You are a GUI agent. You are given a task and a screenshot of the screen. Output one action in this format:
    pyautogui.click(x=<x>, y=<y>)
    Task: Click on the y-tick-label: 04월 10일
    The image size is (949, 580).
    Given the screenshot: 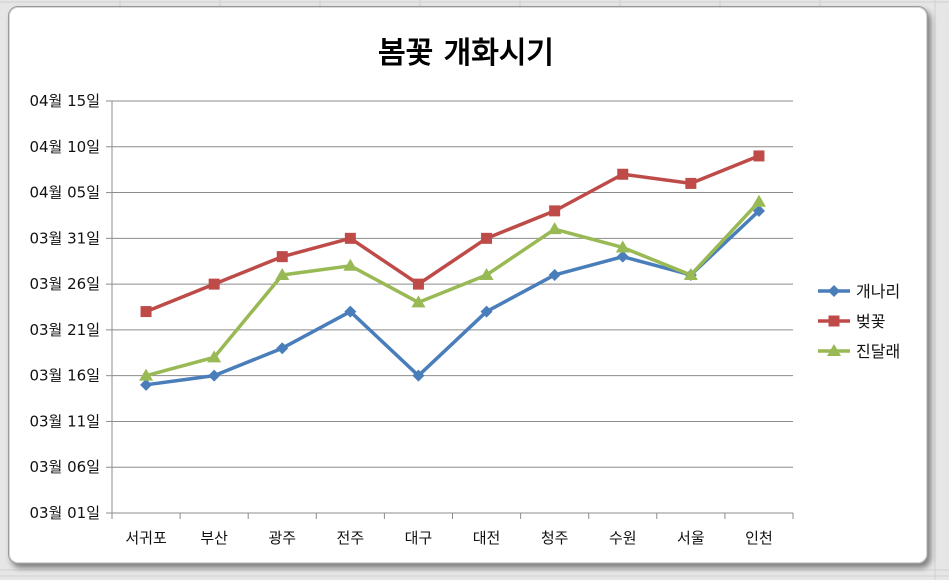 What is the action you would take?
    pyautogui.click(x=64, y=147)
    